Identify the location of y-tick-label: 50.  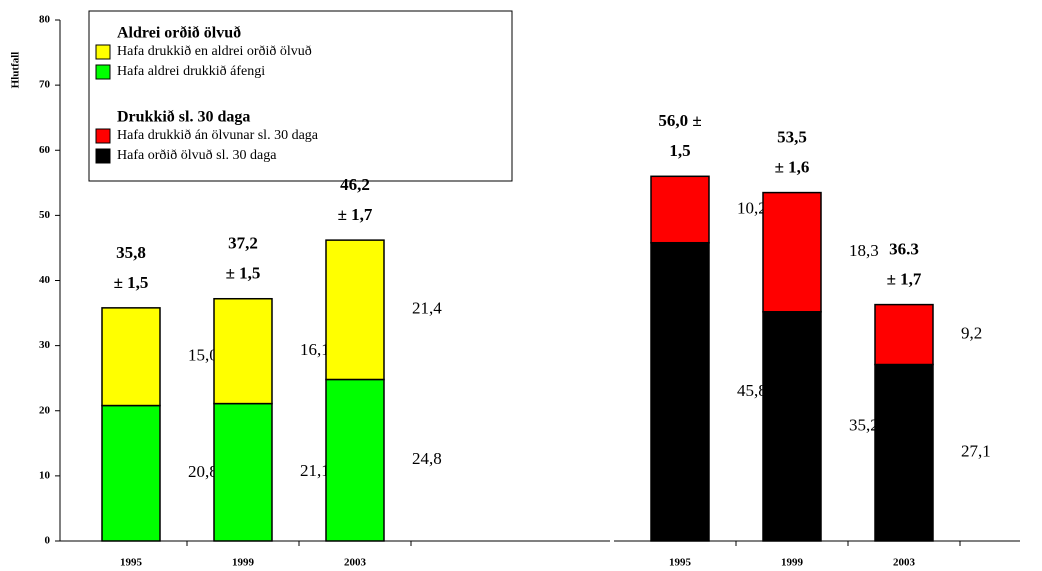
(45, 215).